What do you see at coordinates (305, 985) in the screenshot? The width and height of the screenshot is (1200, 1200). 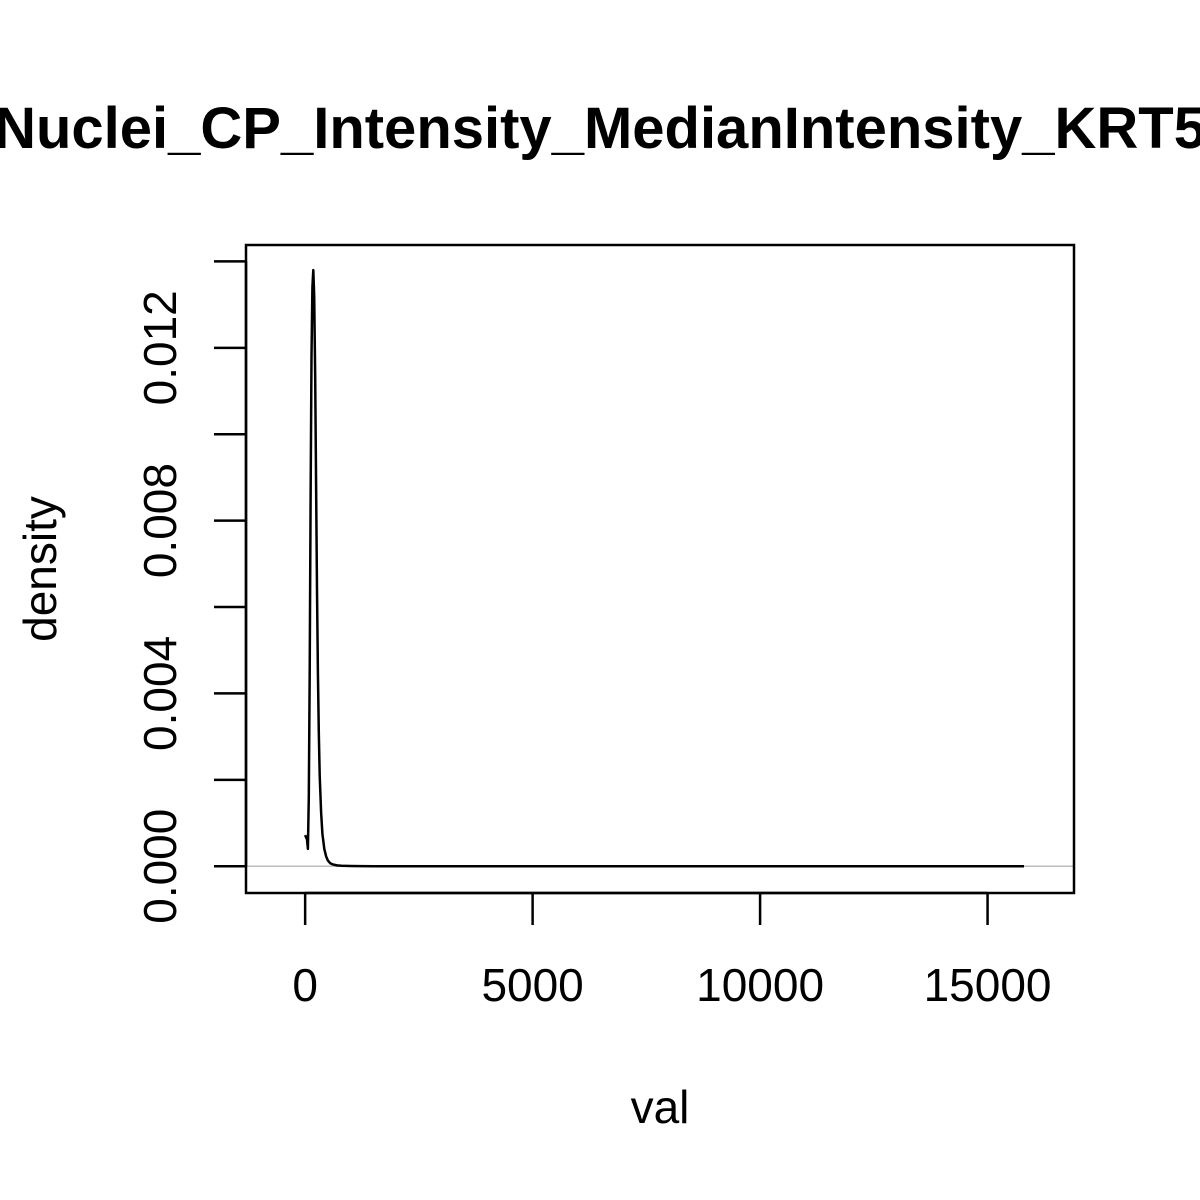 I see `x-tick-label: 0` at bounding box center [305, 985].